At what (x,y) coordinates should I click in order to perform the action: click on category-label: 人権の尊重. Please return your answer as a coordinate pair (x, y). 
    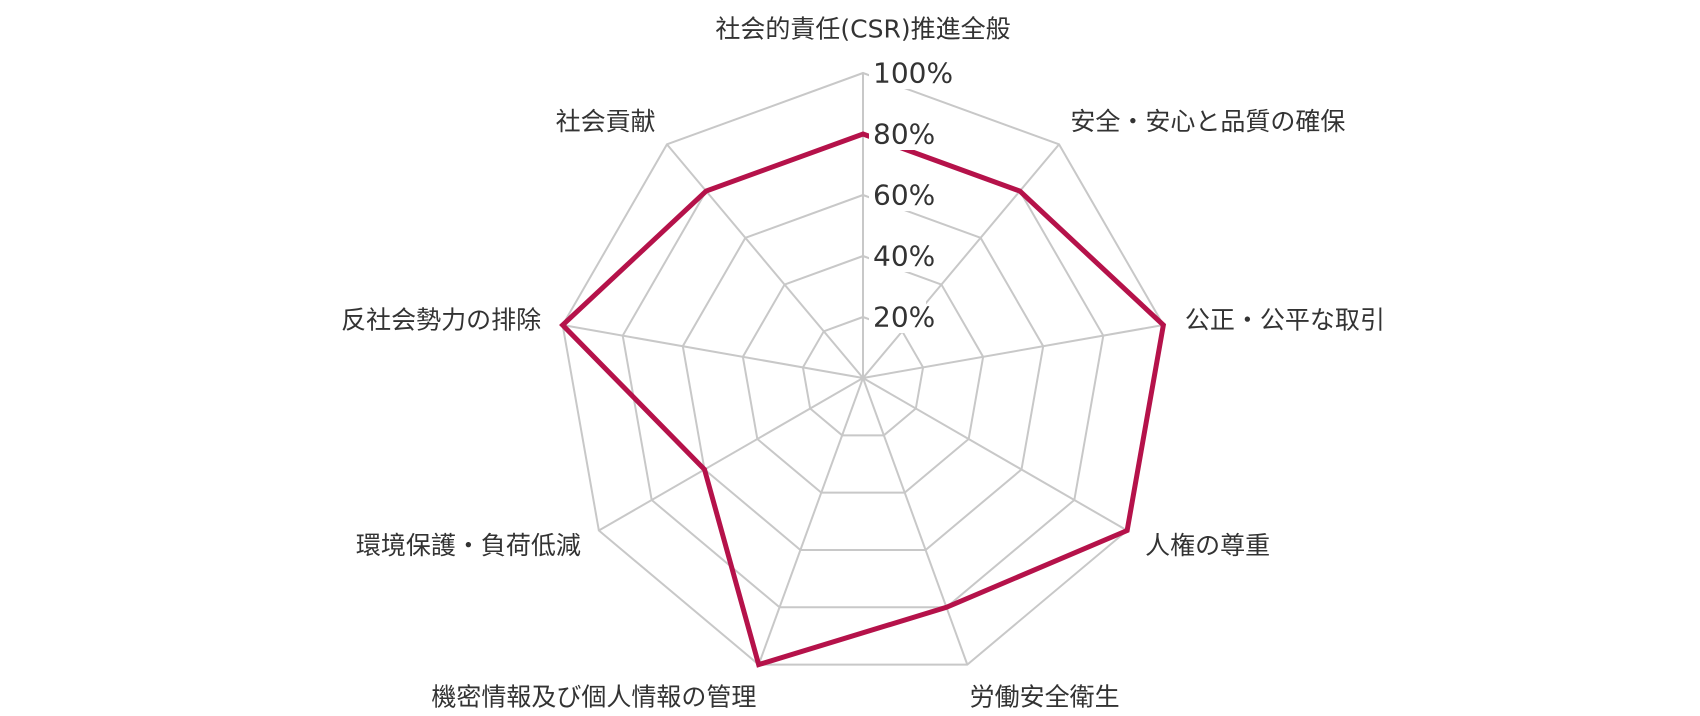
    Looking at the image, I should click on (1207, 545).